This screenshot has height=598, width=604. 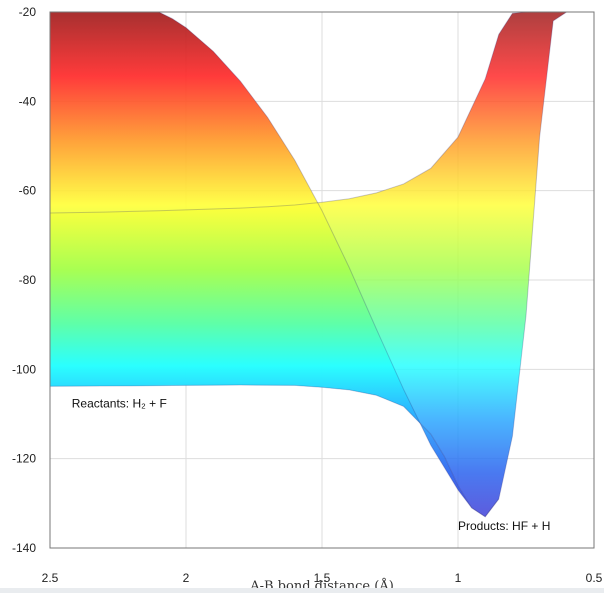 I want to click on y-tick-label: -140, so click(x=24, y=548).